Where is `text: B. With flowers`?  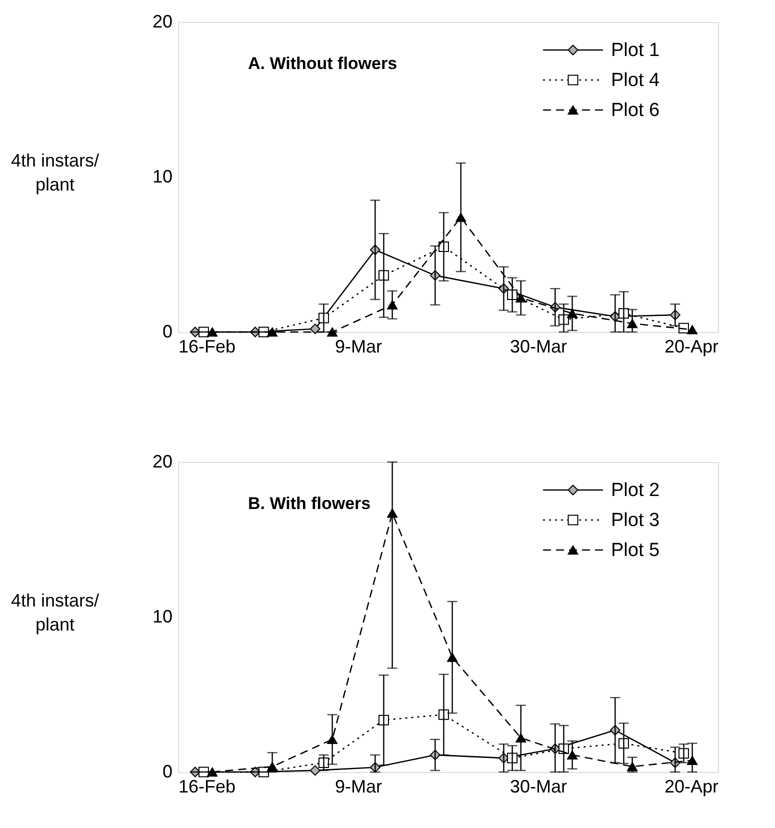 text: B. With flowers is located at coordinates (309, 503).